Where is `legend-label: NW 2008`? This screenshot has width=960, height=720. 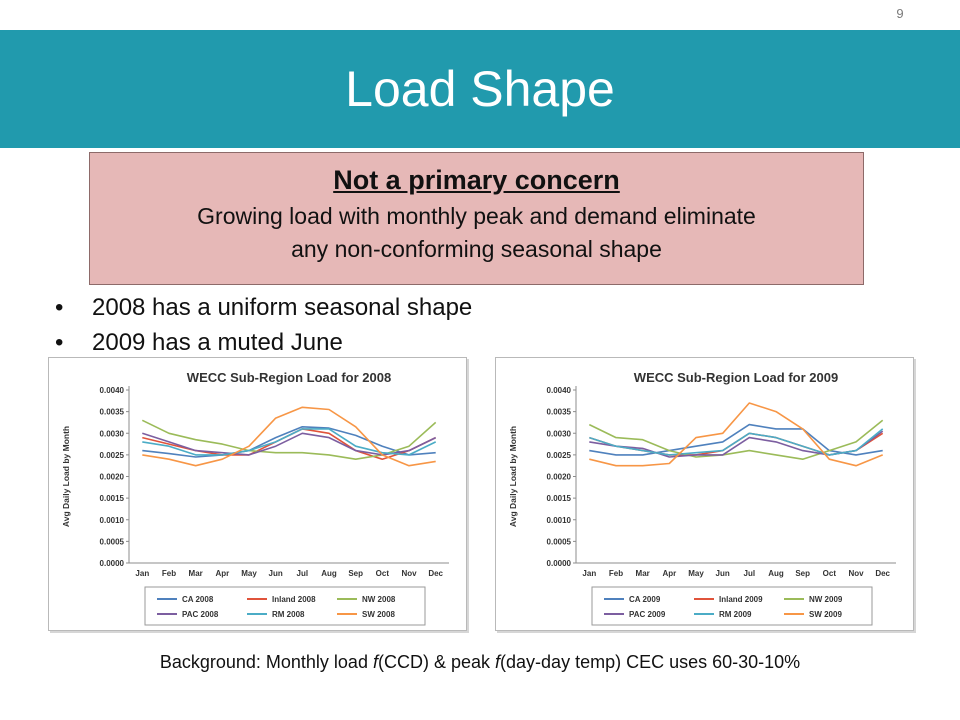 legend-label: NW 2008 is located at coordinates (379, 599).